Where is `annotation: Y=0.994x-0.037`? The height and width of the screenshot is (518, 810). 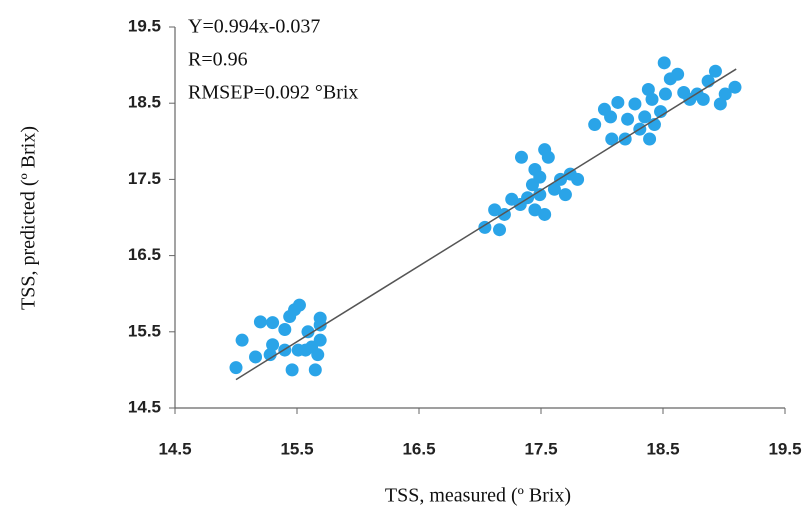 annotation: Y=0.994x-0.037 is located at coordinates (254, 27).